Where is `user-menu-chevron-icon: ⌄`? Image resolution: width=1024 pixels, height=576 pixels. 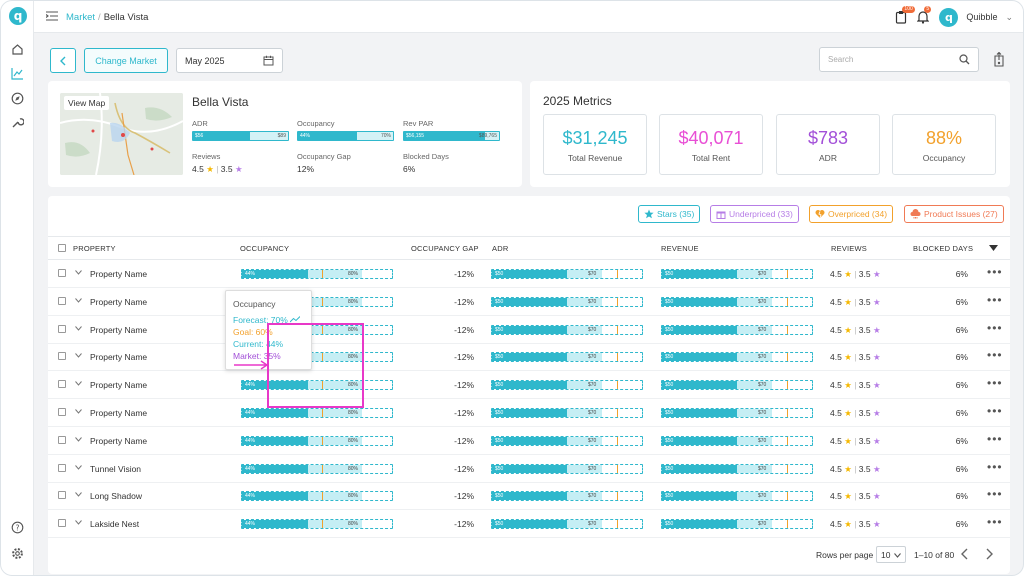
user-menu-chevron-icon: ⌄ is located at coordinates (1009, 16).